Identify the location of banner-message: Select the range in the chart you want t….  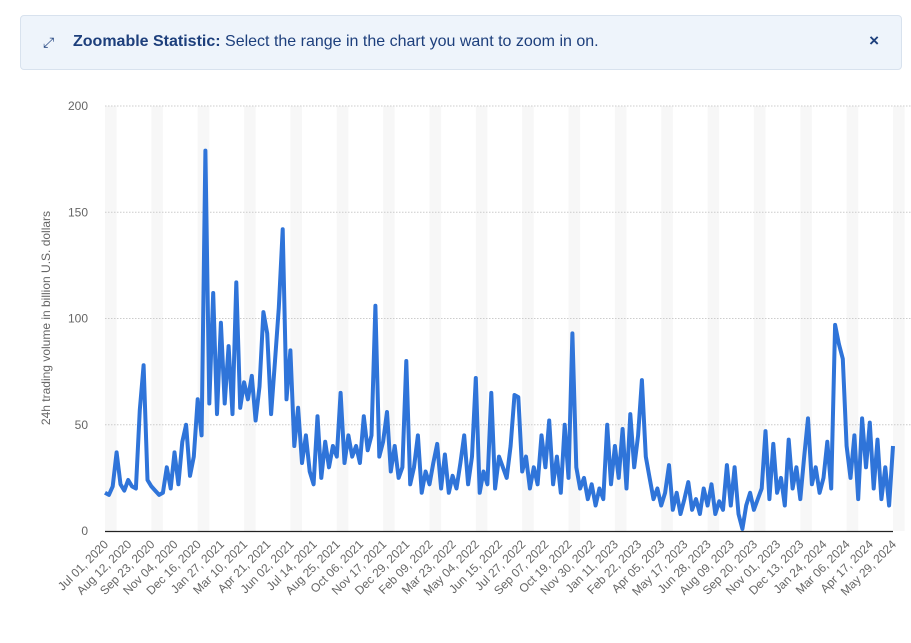
(412, 41).